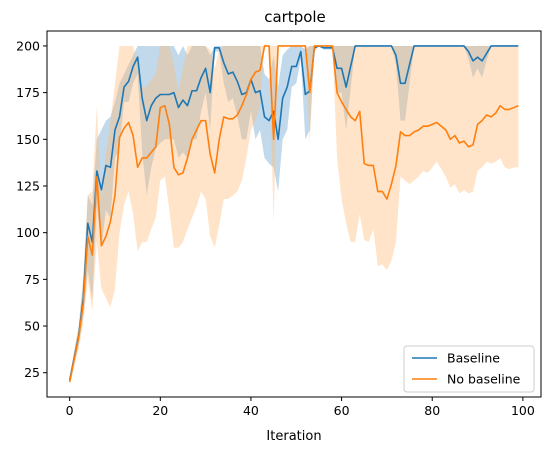 The image size is (552, 453). I want to click on x-tick-label-80: 80, so click(432, 410).